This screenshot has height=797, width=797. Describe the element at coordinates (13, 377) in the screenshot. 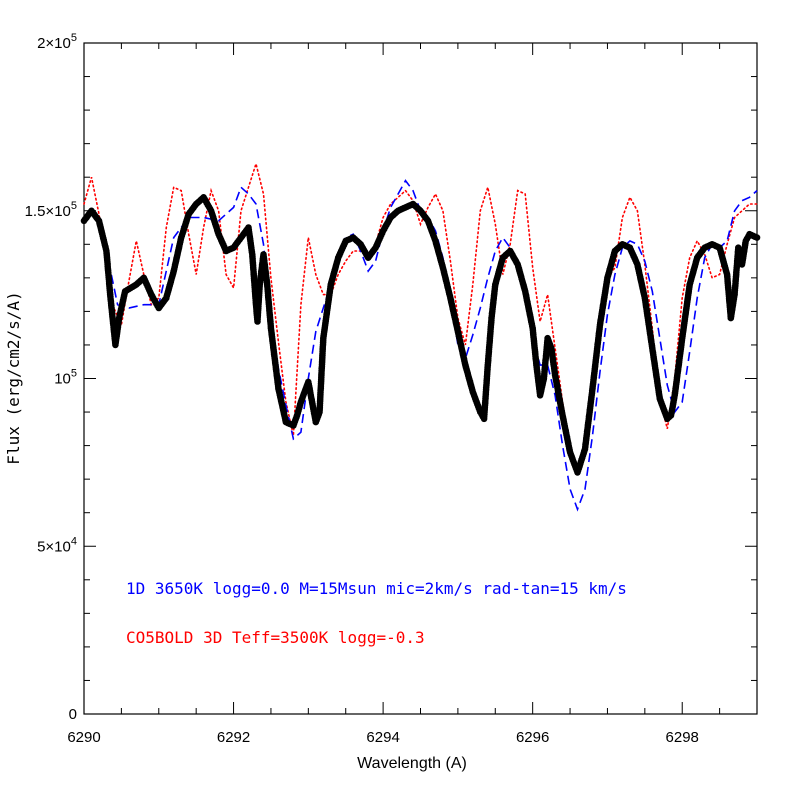

I see `y-axis-label: Flux (erg/cm2/s/A)` at that location.